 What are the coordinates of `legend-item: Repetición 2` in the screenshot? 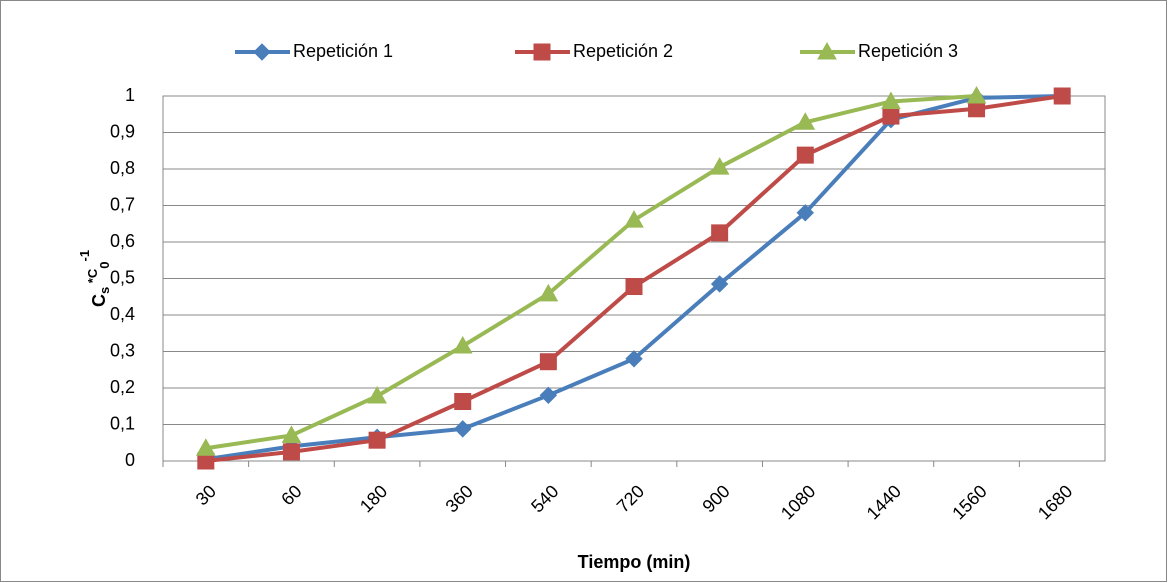 It's located at (594, 51).